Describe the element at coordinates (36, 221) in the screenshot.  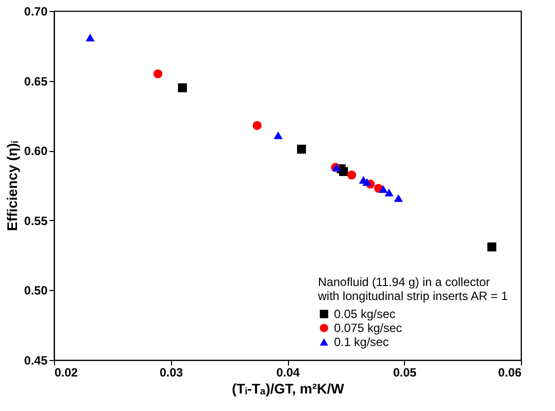
I see `y-tick-label: 0.55` at that location.